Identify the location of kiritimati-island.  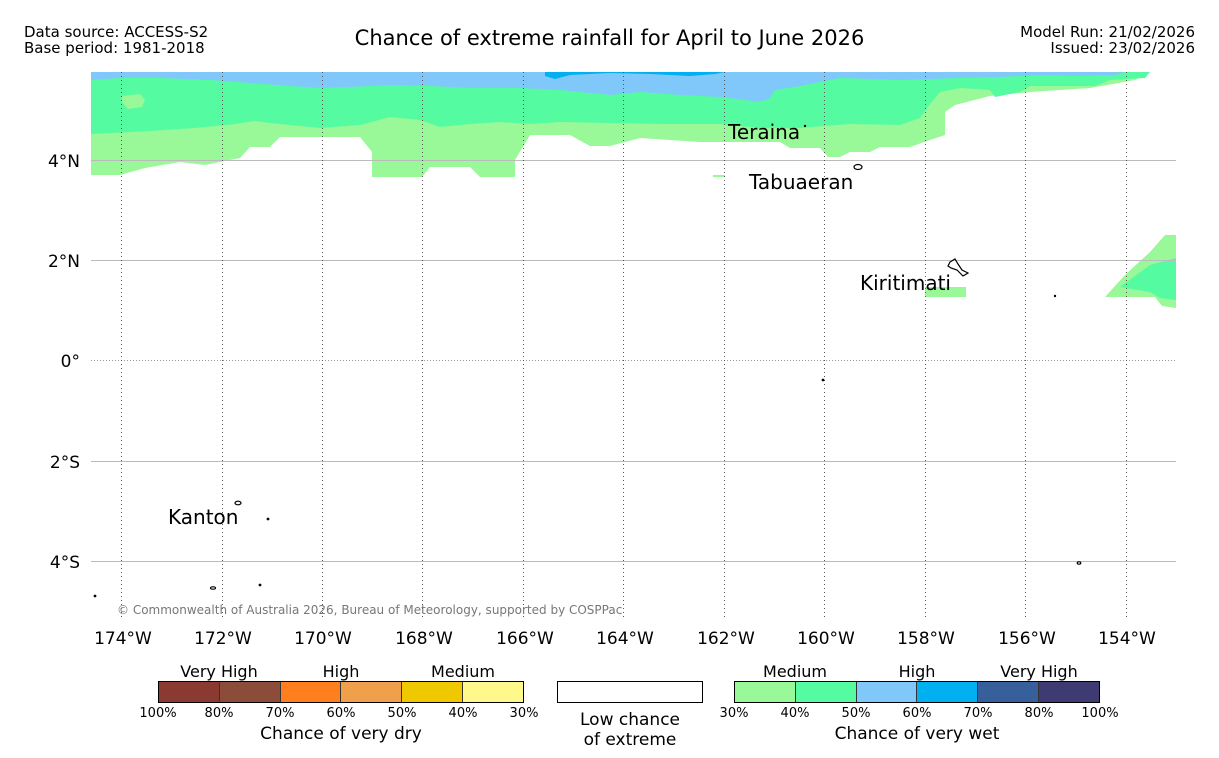
(958, 267).